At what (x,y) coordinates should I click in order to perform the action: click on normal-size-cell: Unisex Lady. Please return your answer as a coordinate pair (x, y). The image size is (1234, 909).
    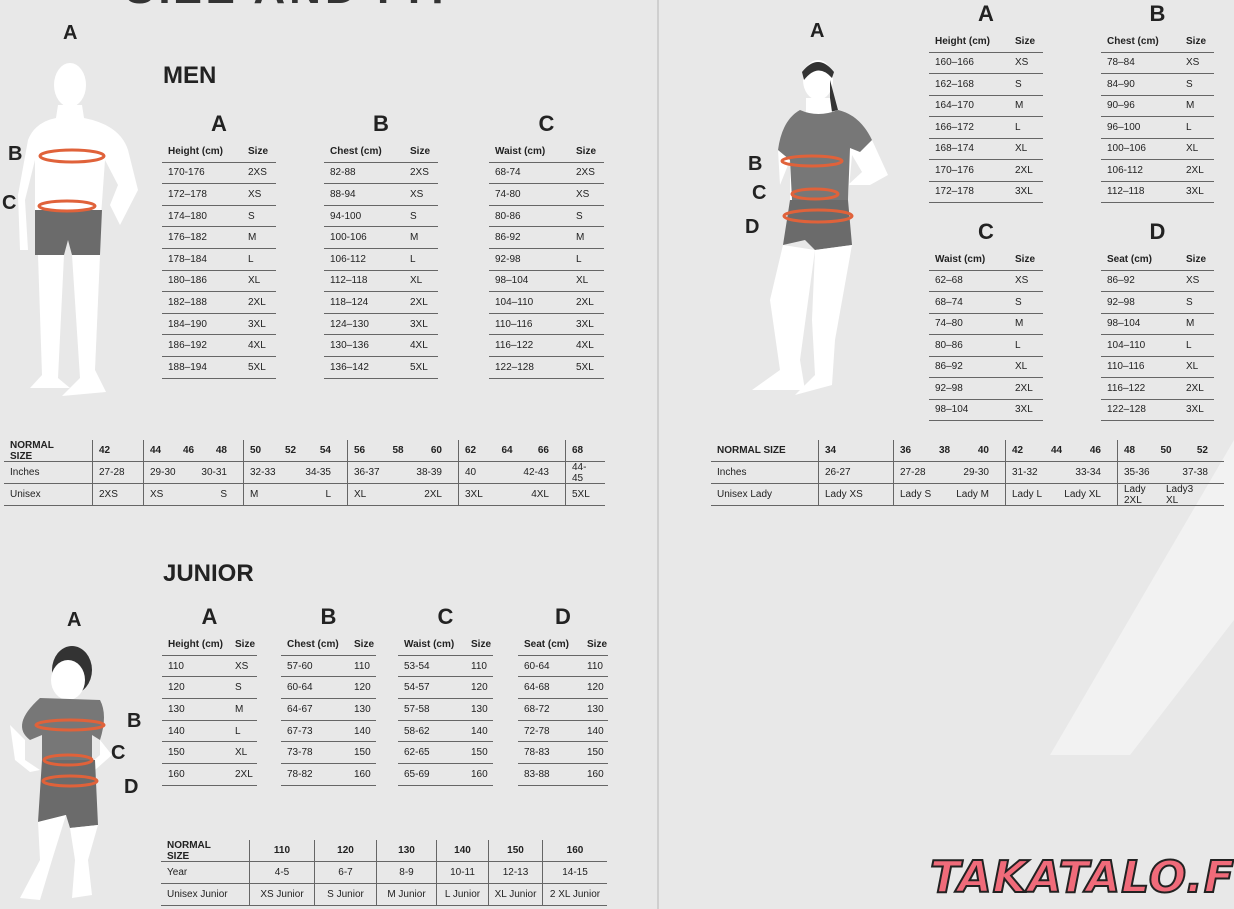
    Looking at the image, I should click on (764, 494).